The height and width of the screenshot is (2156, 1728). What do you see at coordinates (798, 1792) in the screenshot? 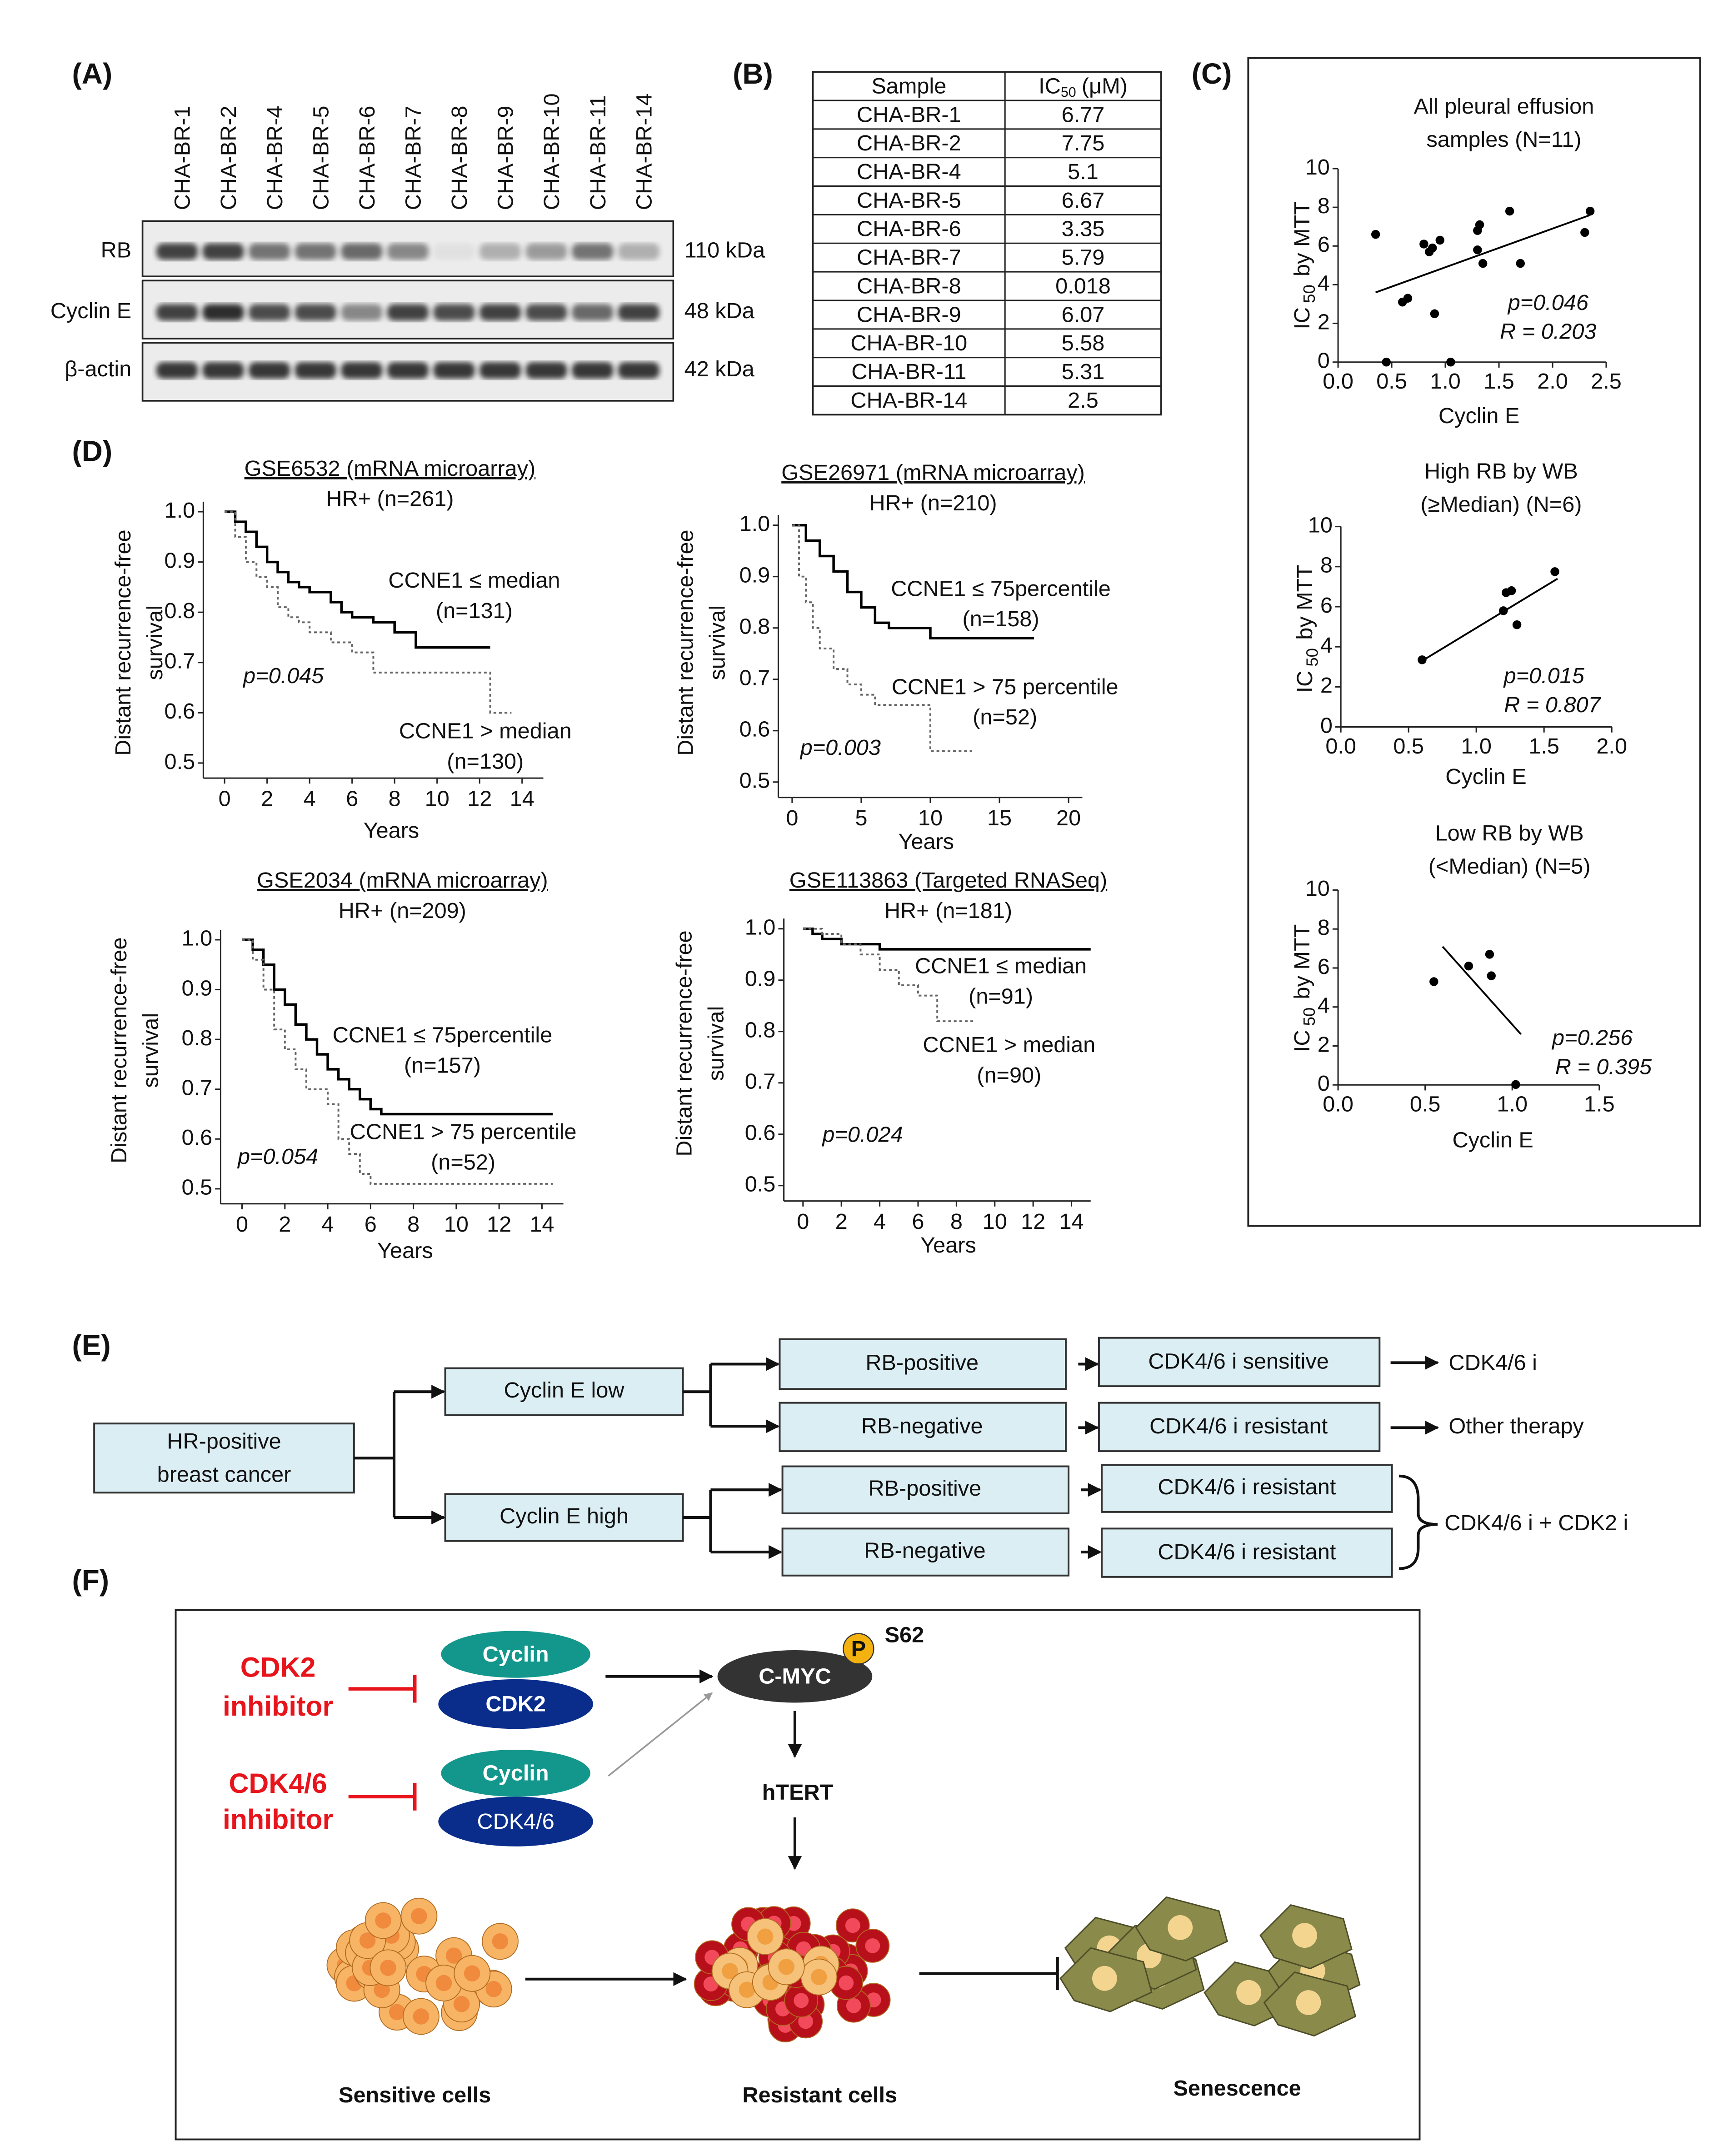
I see `htert: hTERT` at bounding box center [798, 1792].